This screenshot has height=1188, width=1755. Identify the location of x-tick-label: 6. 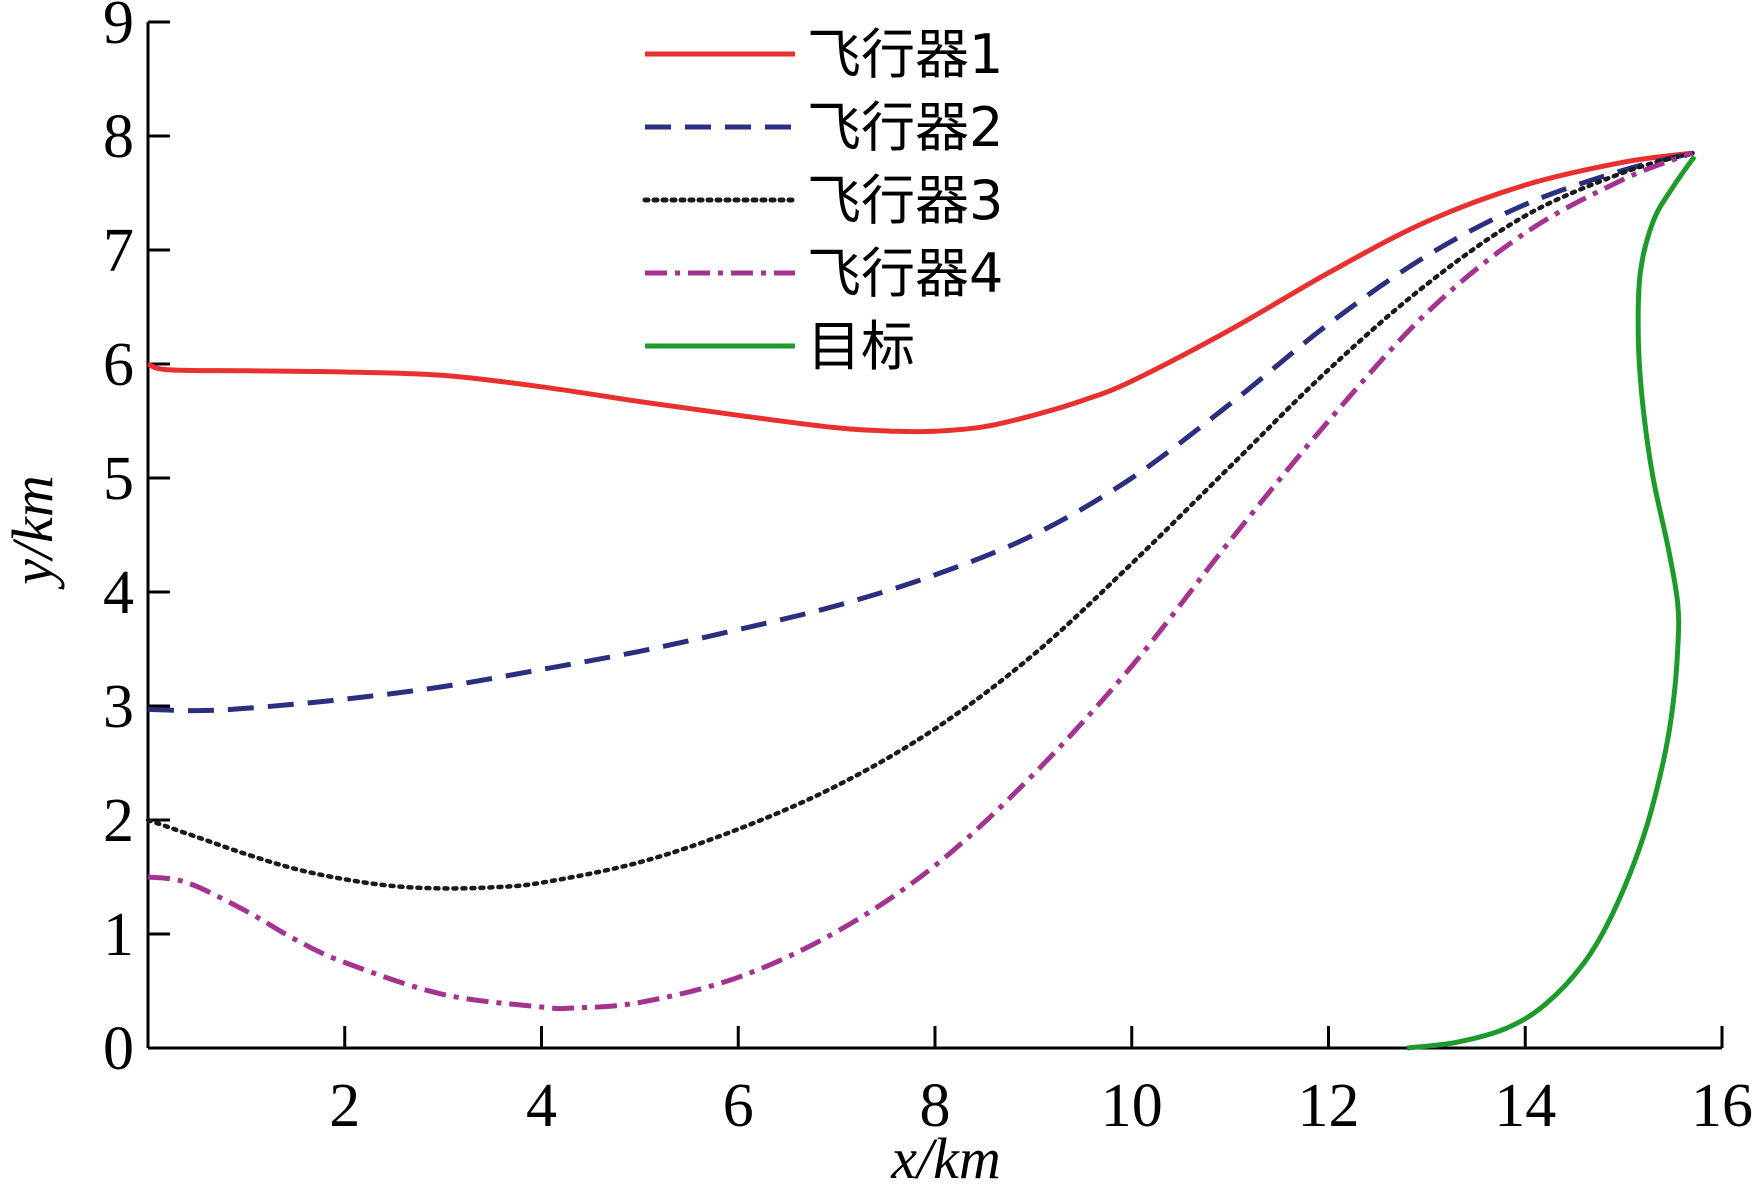
(738, 1106).